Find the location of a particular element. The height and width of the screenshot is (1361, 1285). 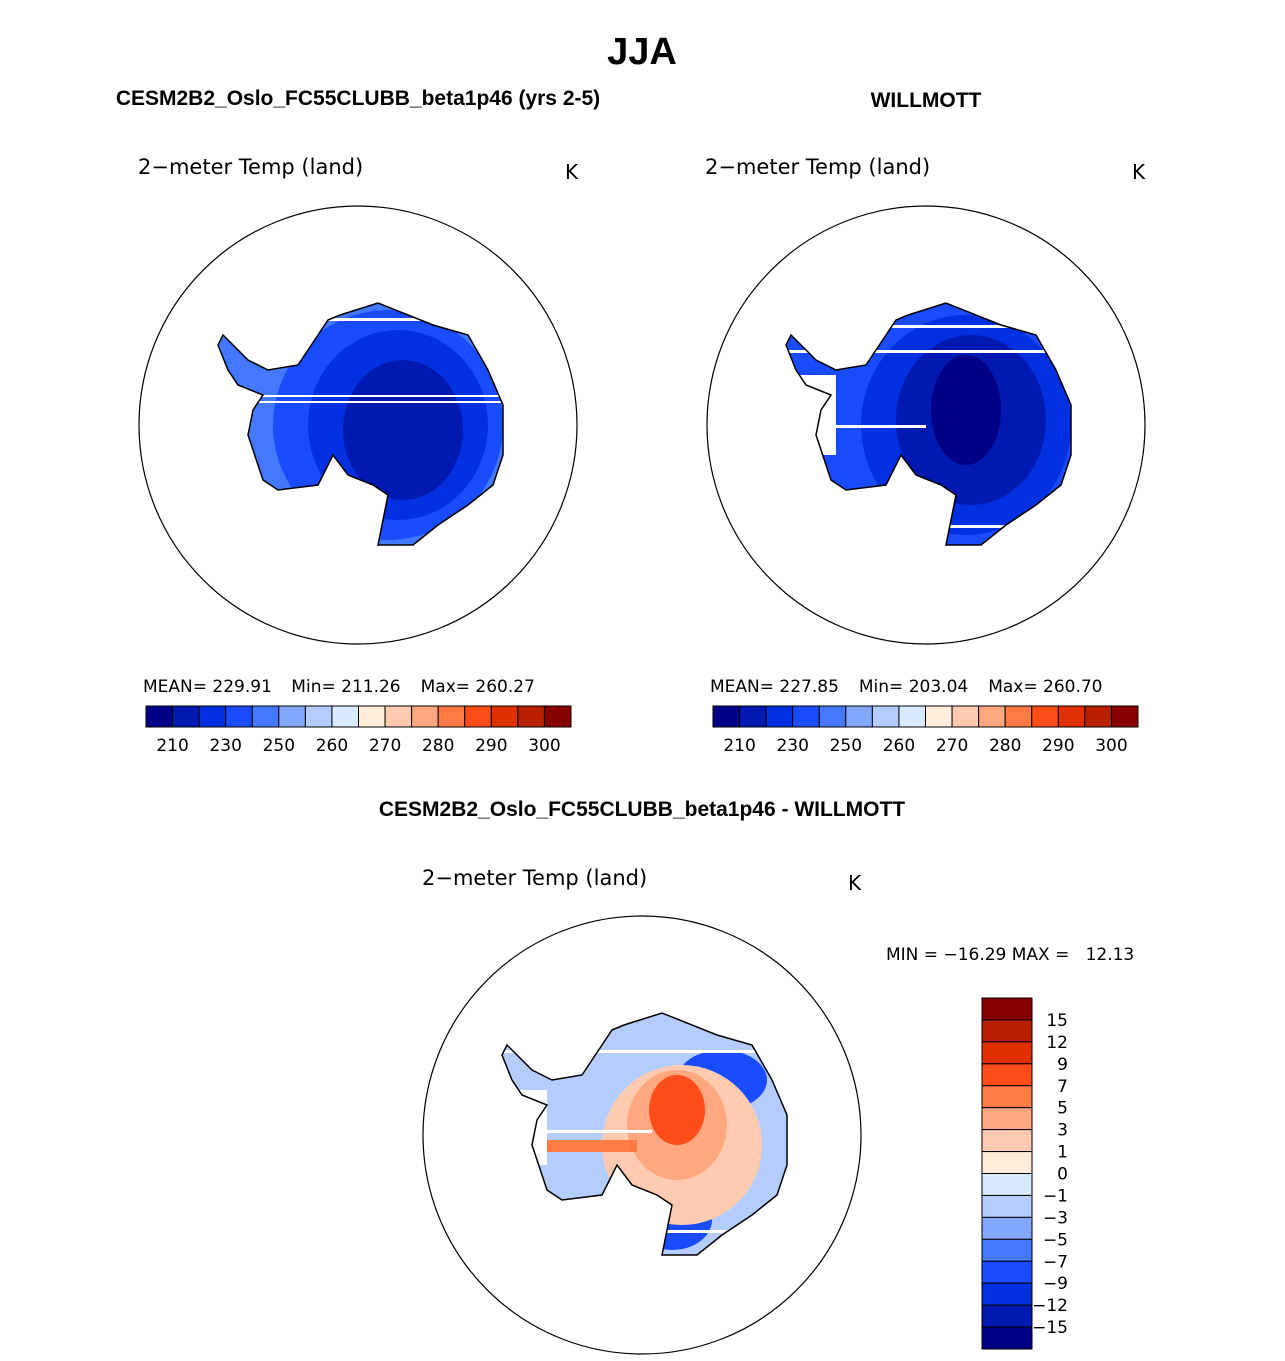

colorbar-tick-label: 270 is located at coordinates (385, 746).